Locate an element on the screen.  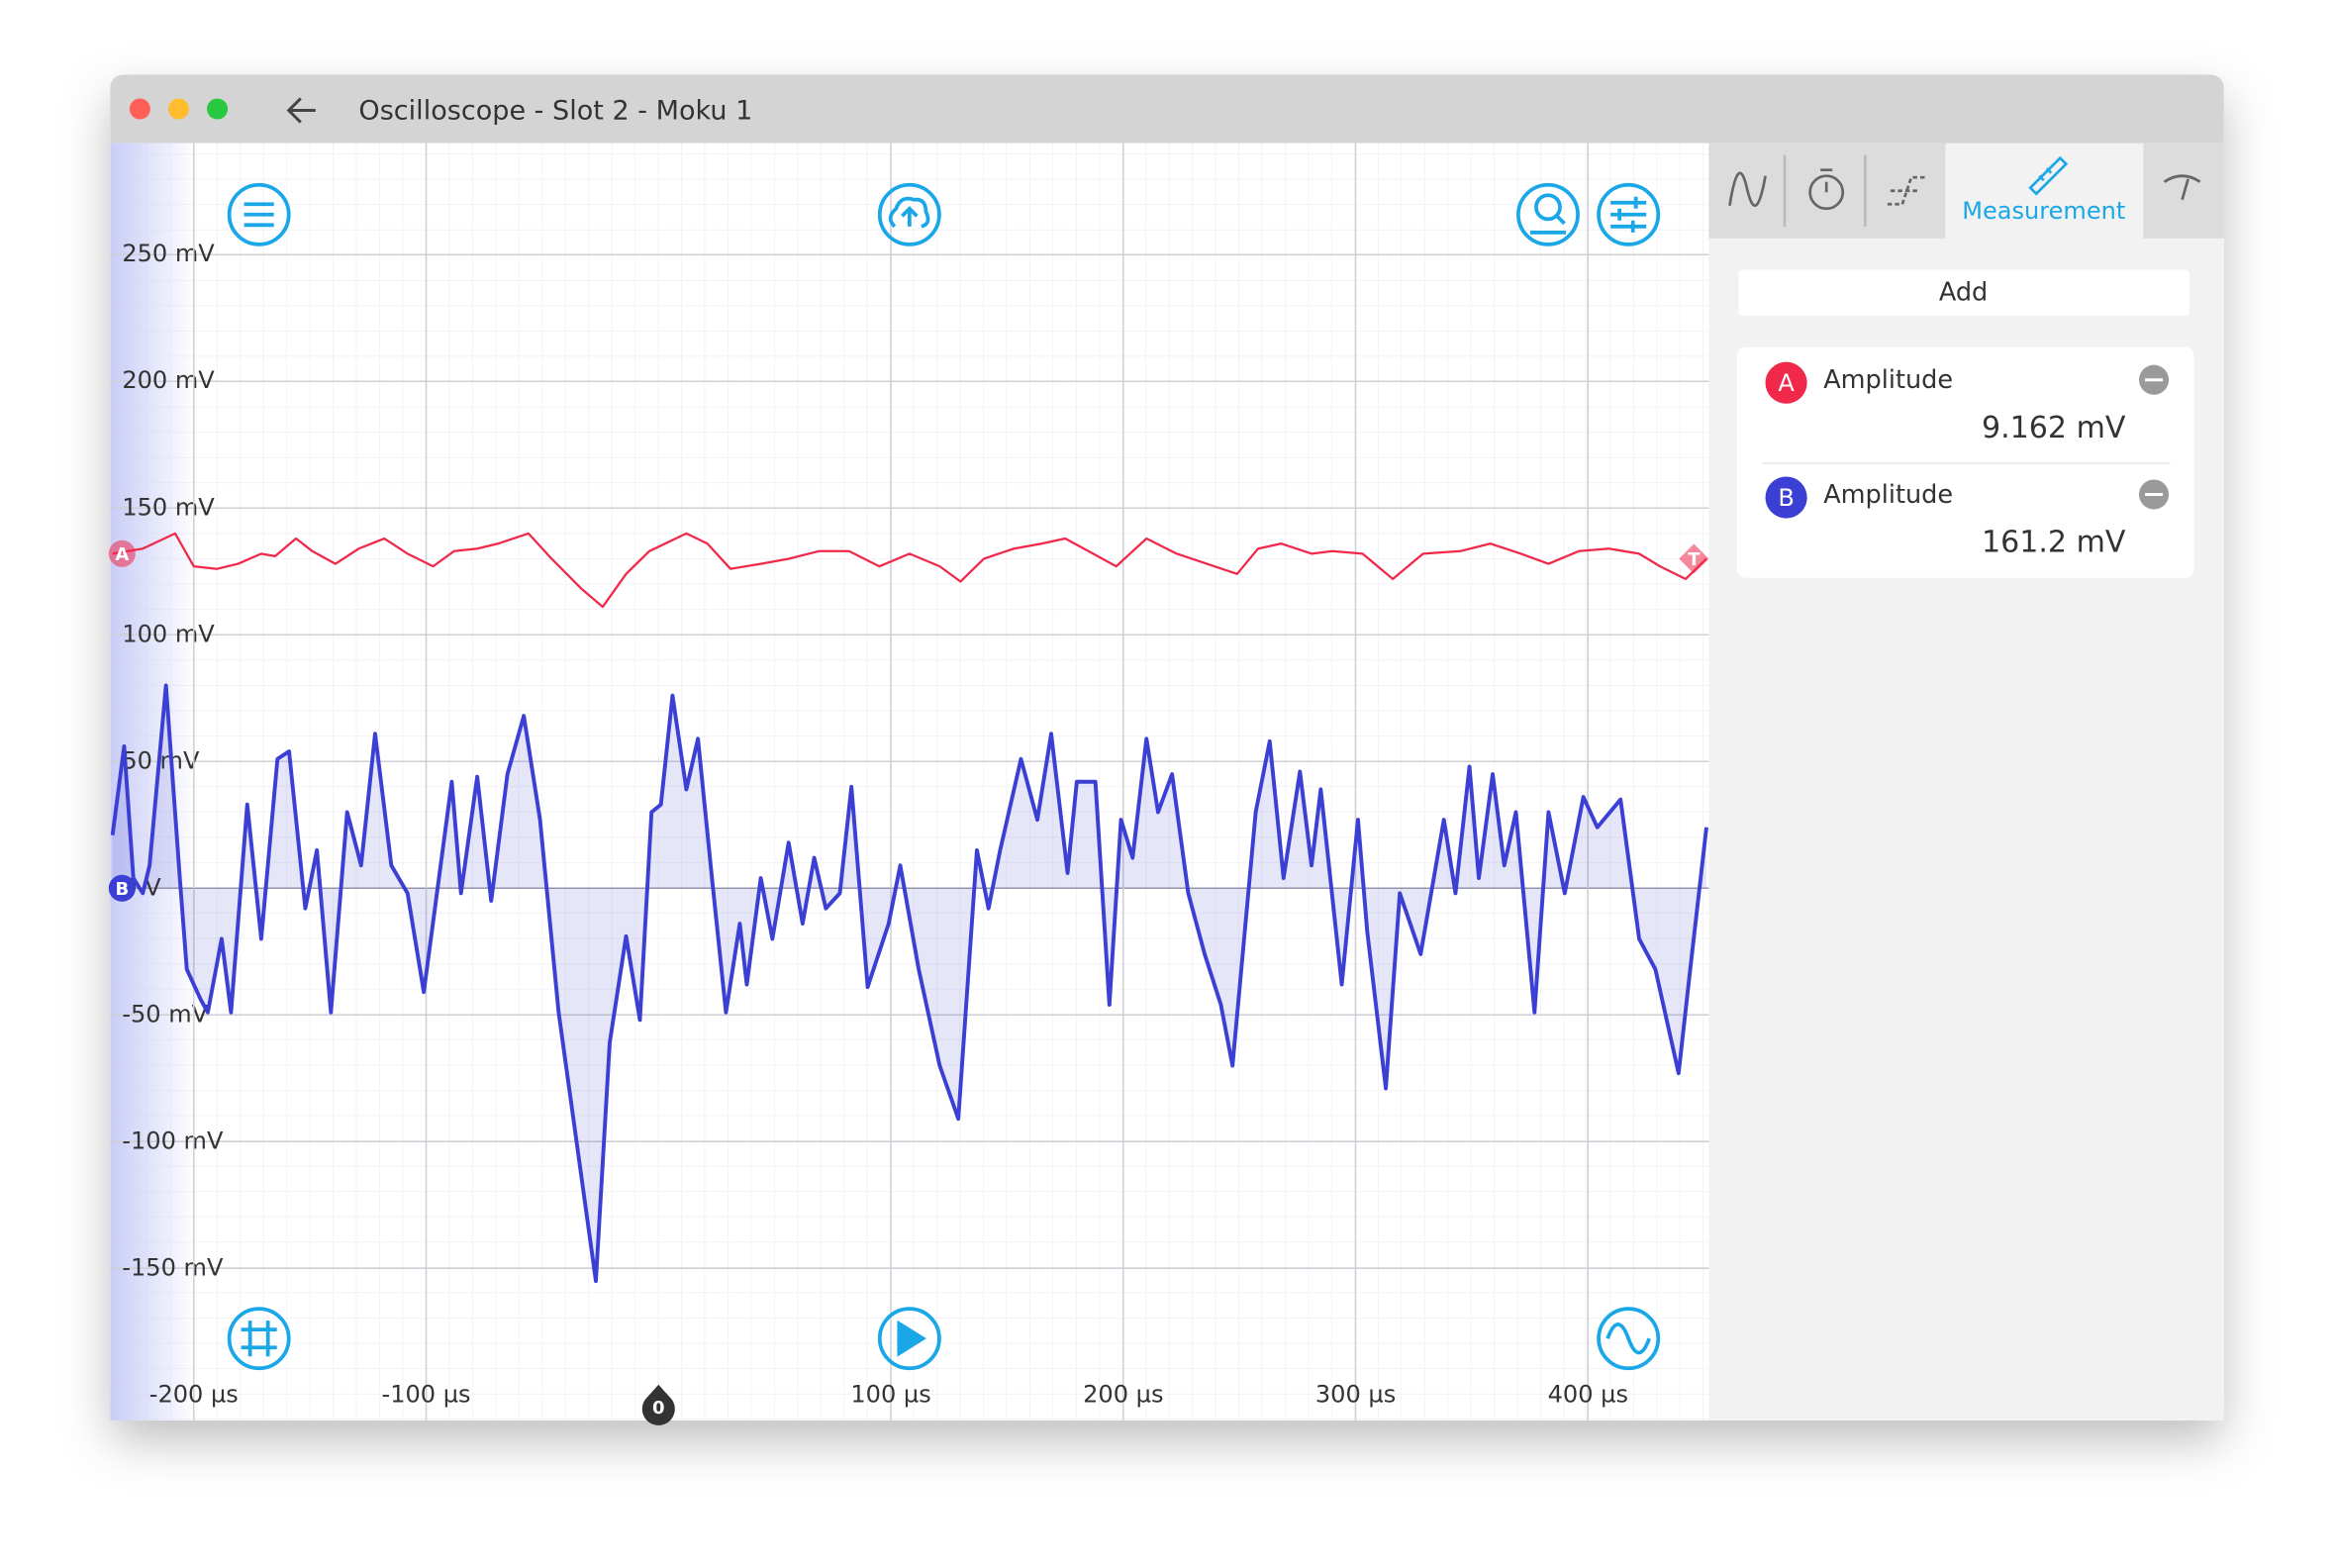
y-tick-label: 250 mV is located at coordinates (169, 253).